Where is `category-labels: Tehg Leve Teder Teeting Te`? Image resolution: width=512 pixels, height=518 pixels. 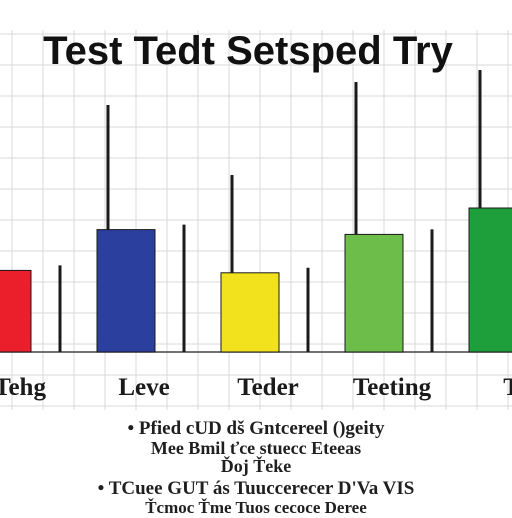
category-labels: Tehg Leve Teder Teeting Te is located at coordinates (256, 387).